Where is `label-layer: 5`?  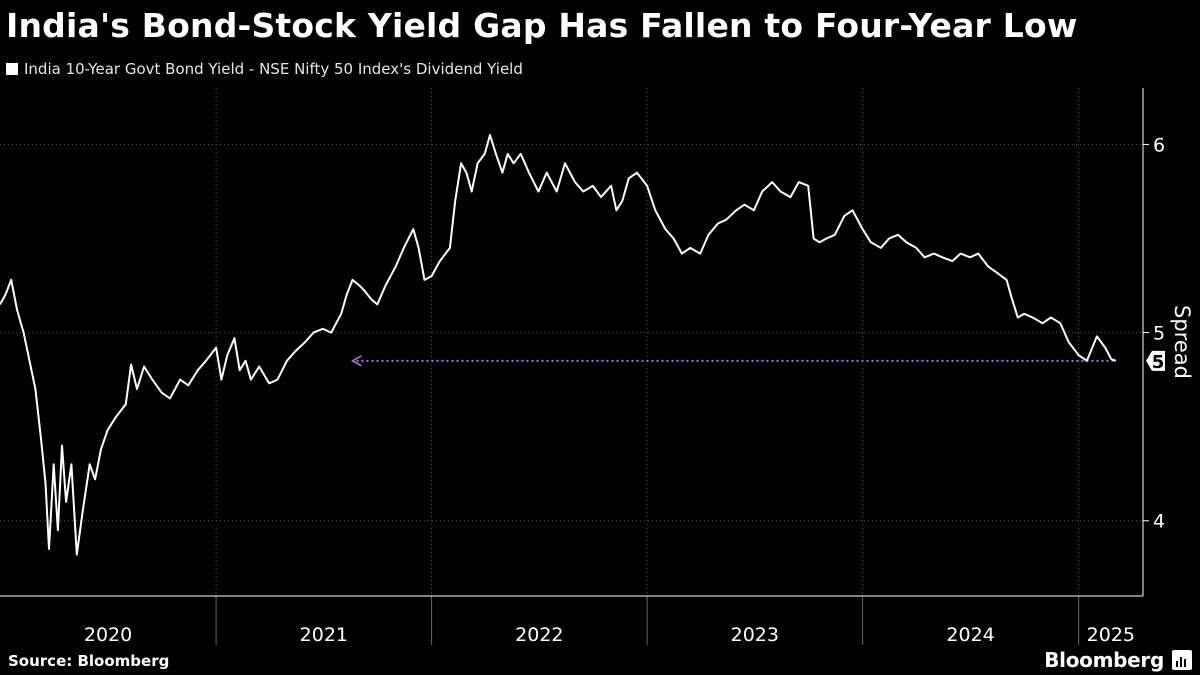 label-layer: 5 is located at coordinates (1155, 361).